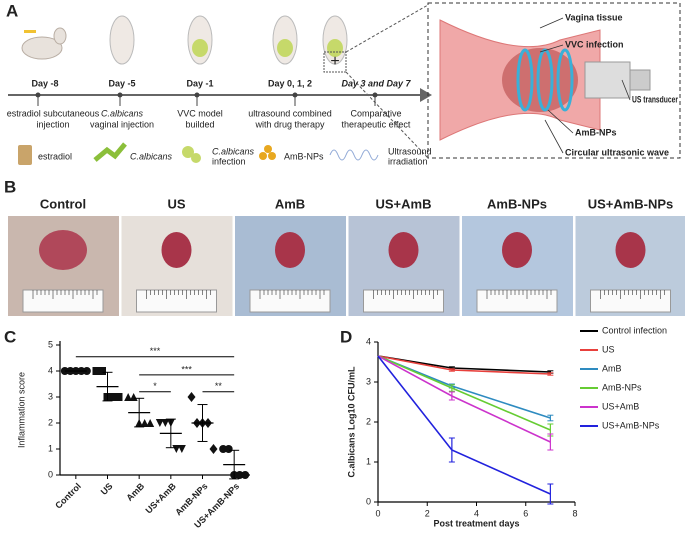  I want to click on panel-label: C, so click(10, 336).